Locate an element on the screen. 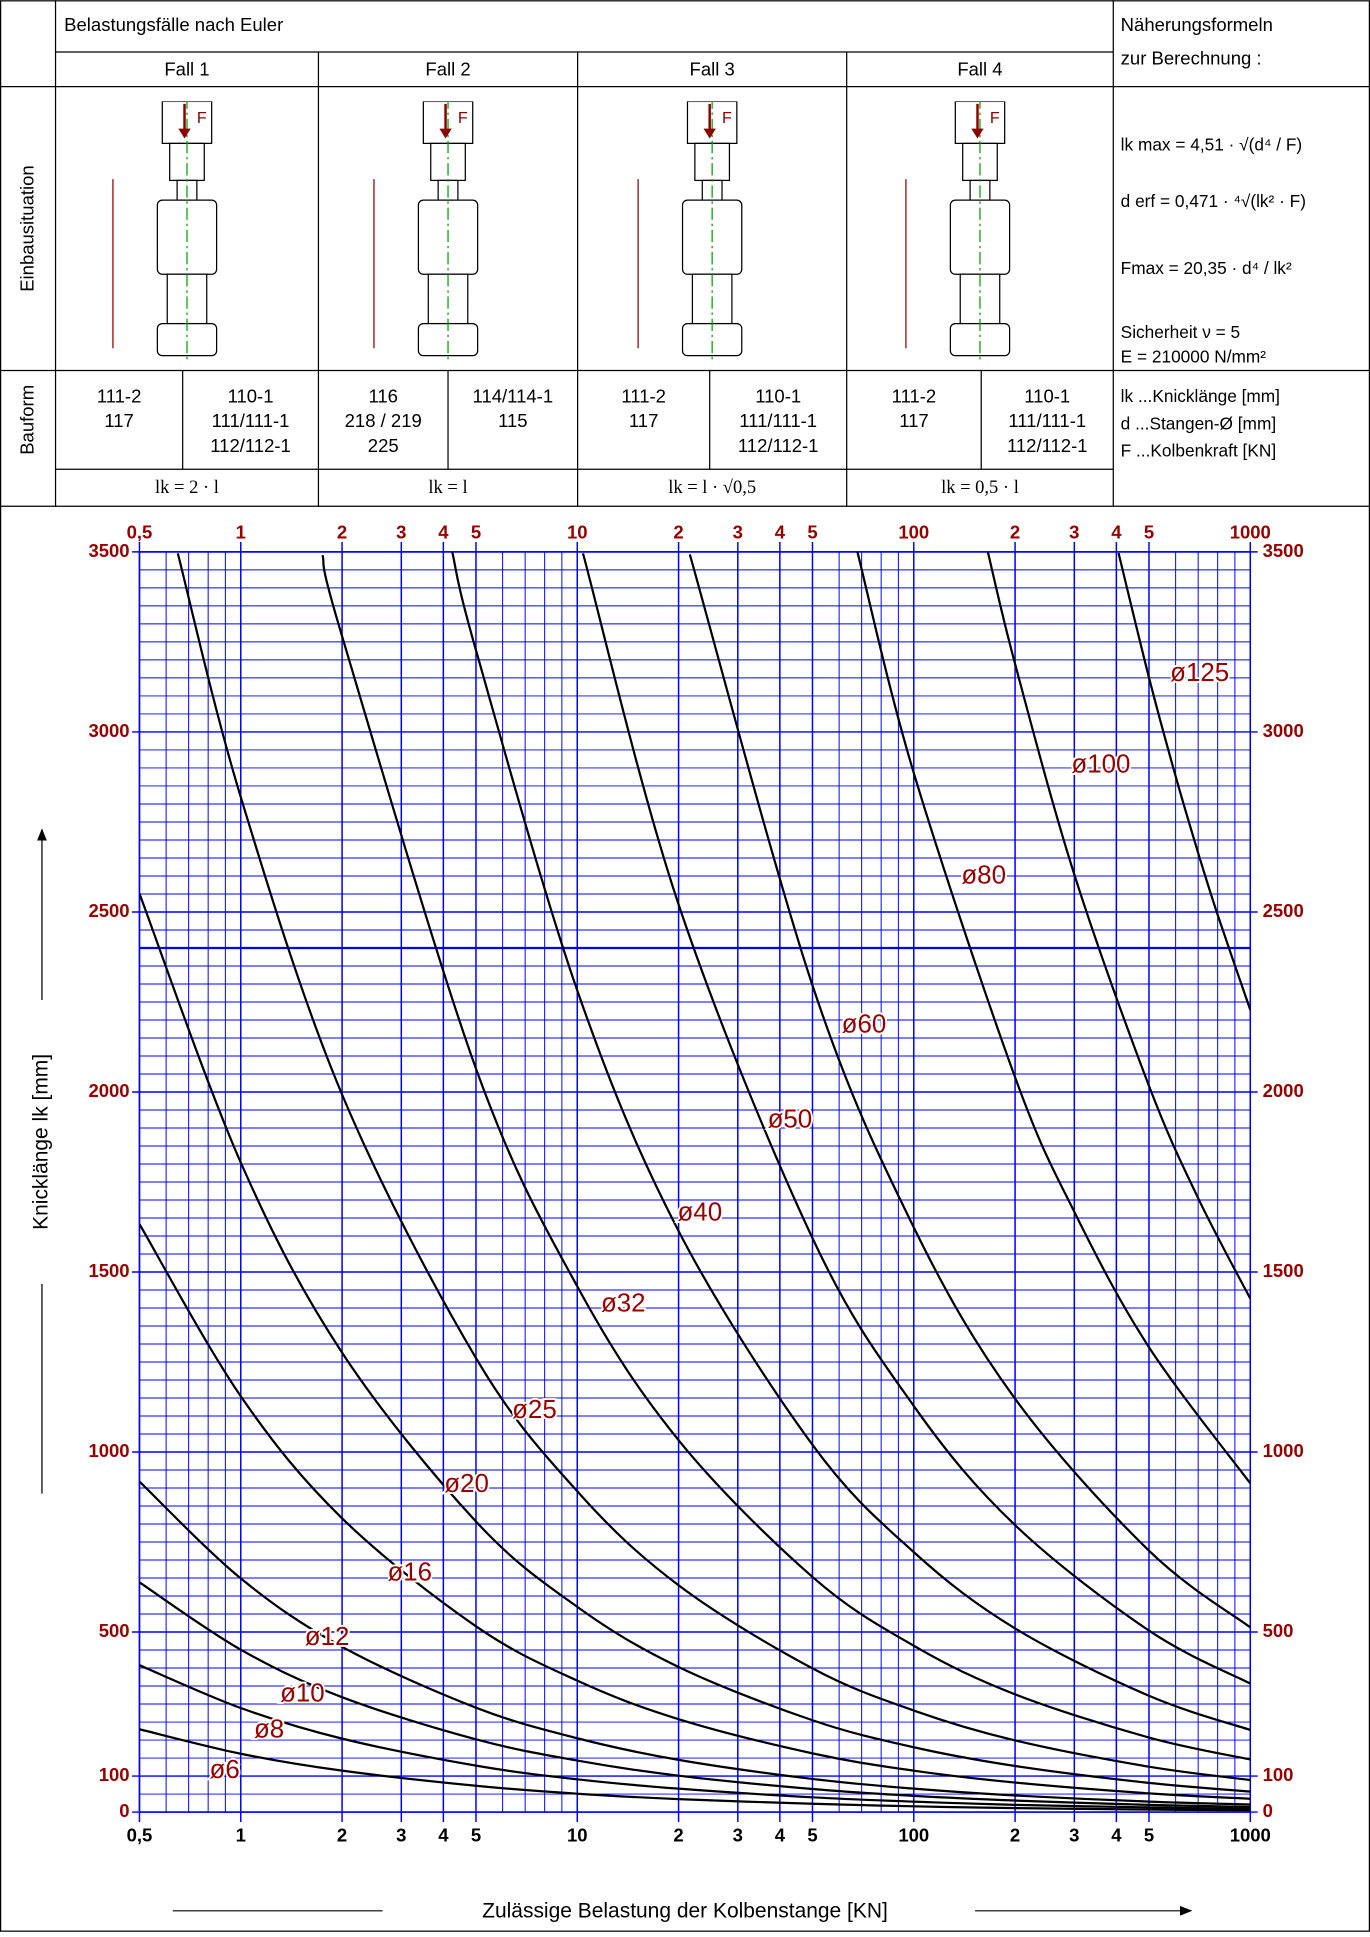 The width and height of the screenshot is (1370, 1937). constant: Sicherheit ν = 5 is located at coordinates (1181, 332).